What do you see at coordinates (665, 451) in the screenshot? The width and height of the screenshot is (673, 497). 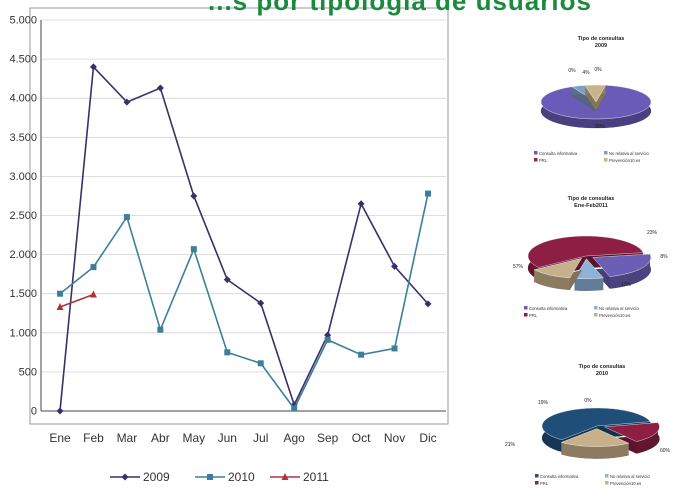 I see `pie-pct-label: 60%` at bounding box center [665, 451].